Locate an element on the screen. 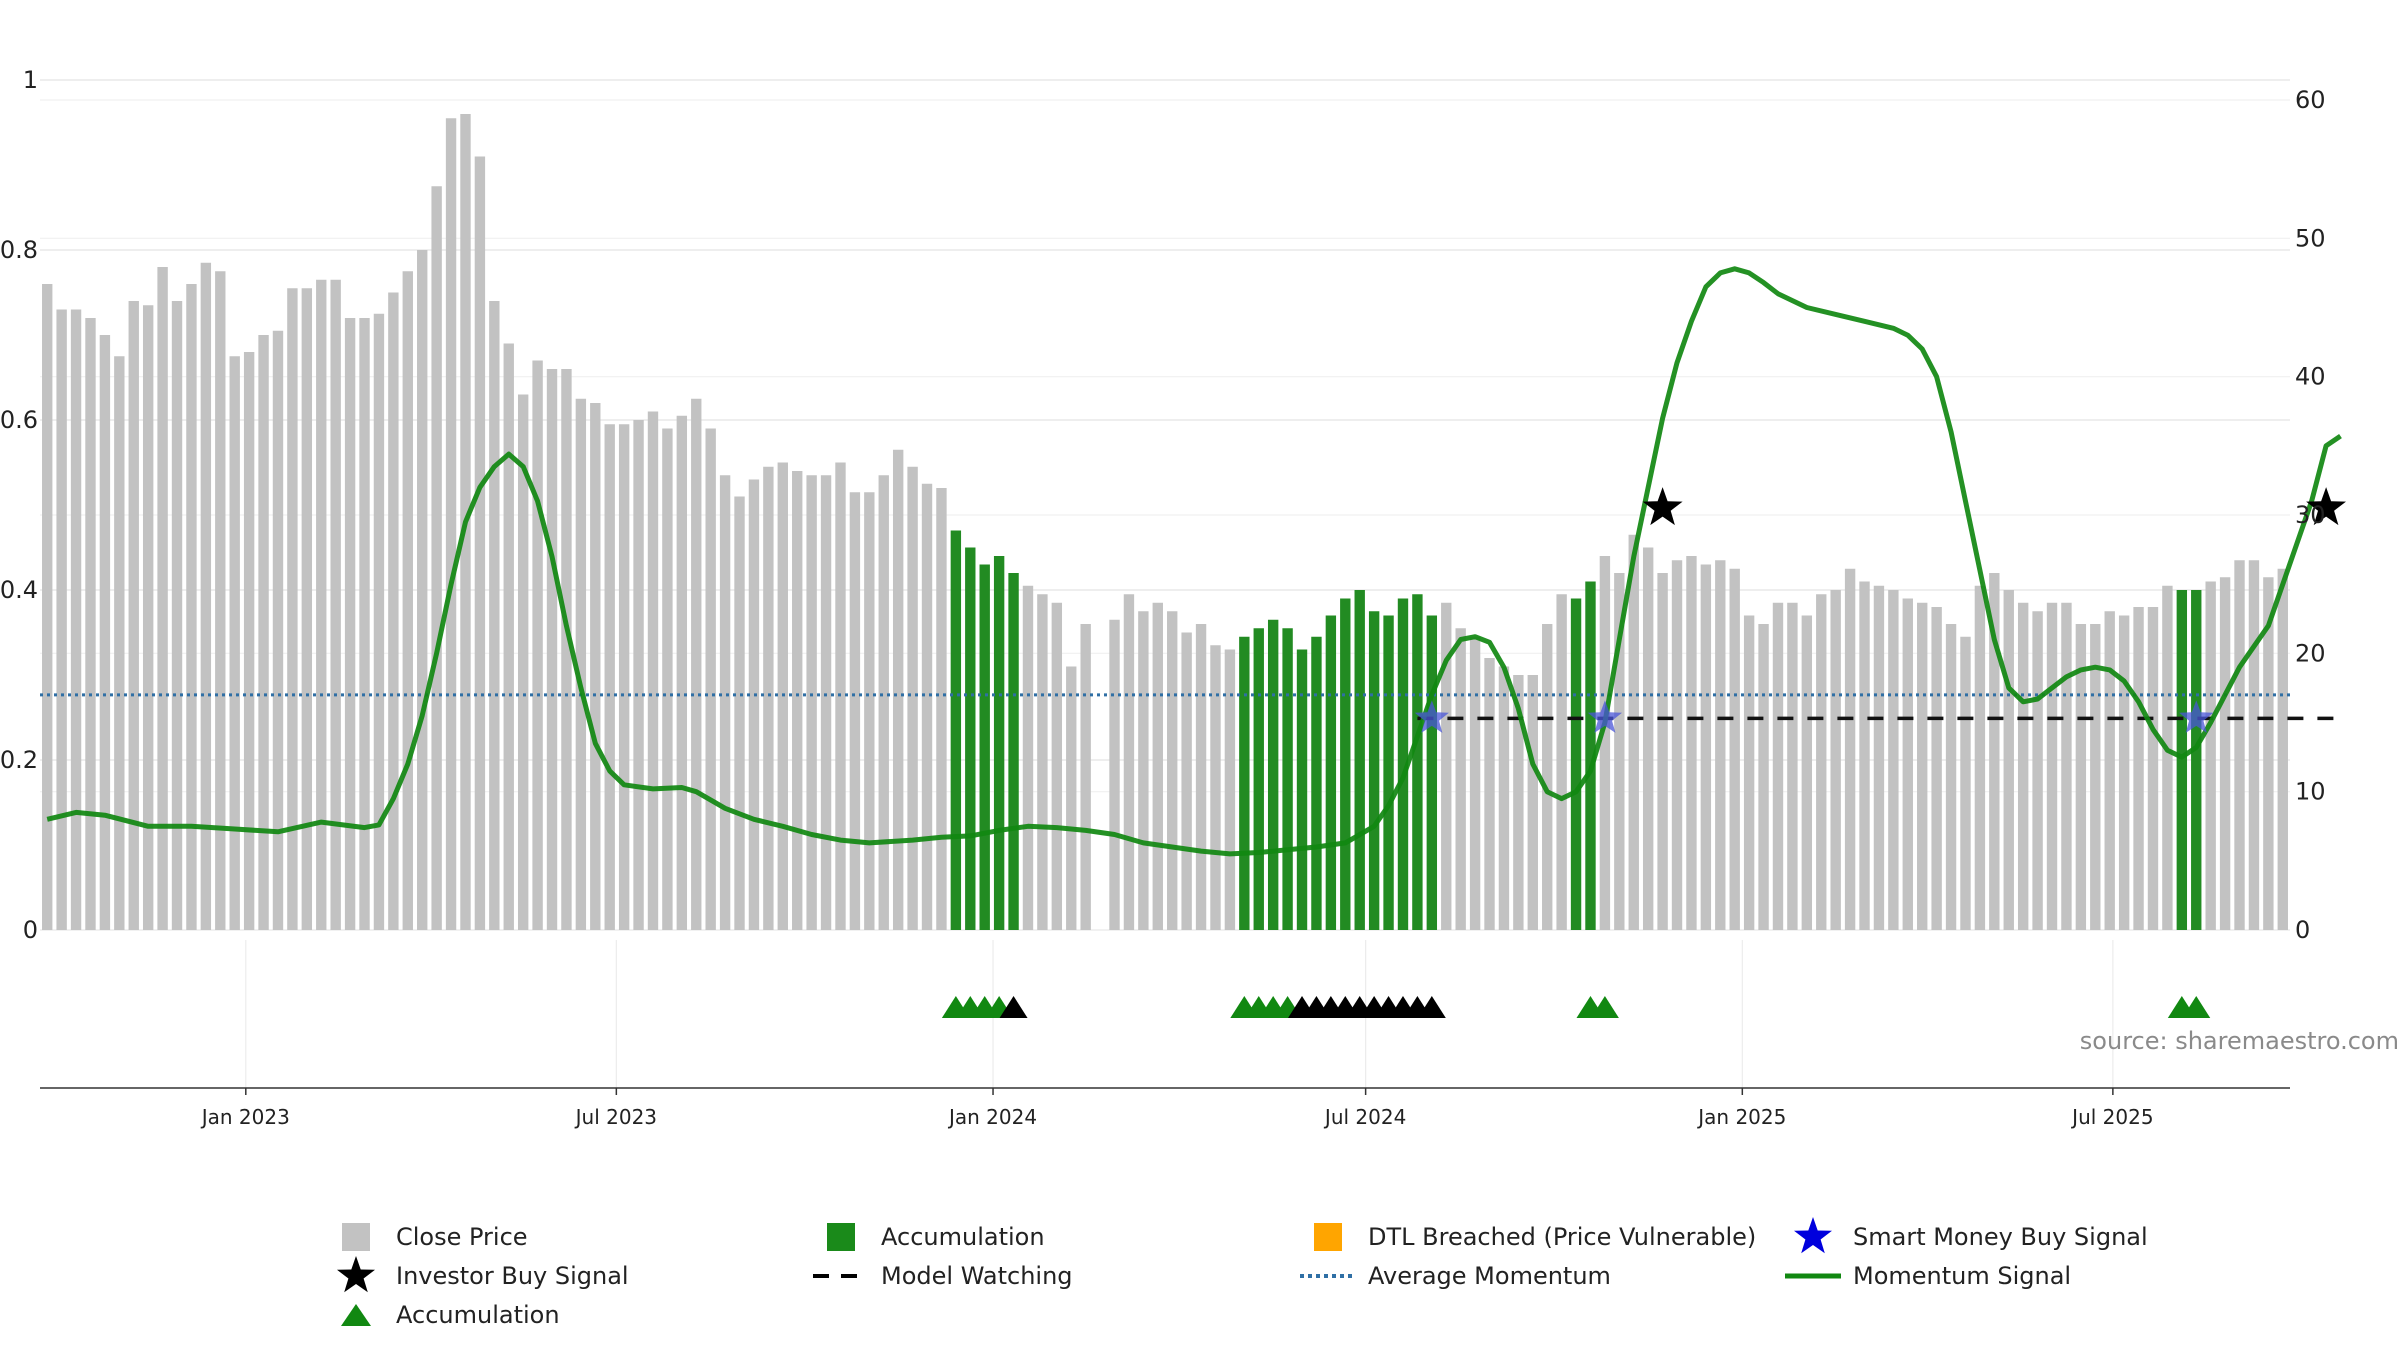  left-tick-label: 0.4 is located at coordinates (19, 590).